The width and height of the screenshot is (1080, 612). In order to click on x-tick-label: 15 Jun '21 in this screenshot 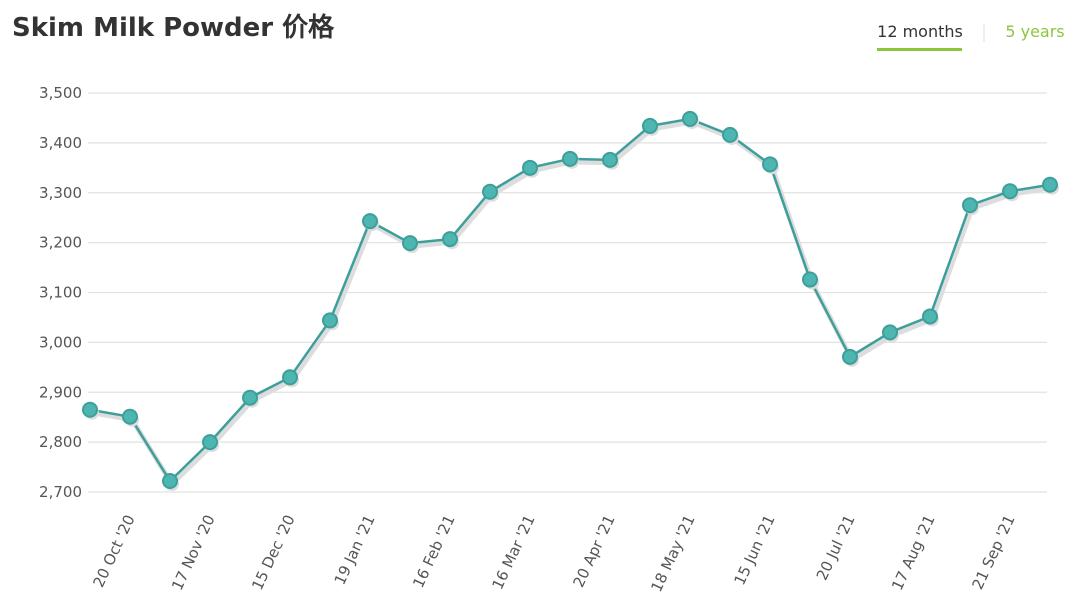, I will do `click(754, 550)`.